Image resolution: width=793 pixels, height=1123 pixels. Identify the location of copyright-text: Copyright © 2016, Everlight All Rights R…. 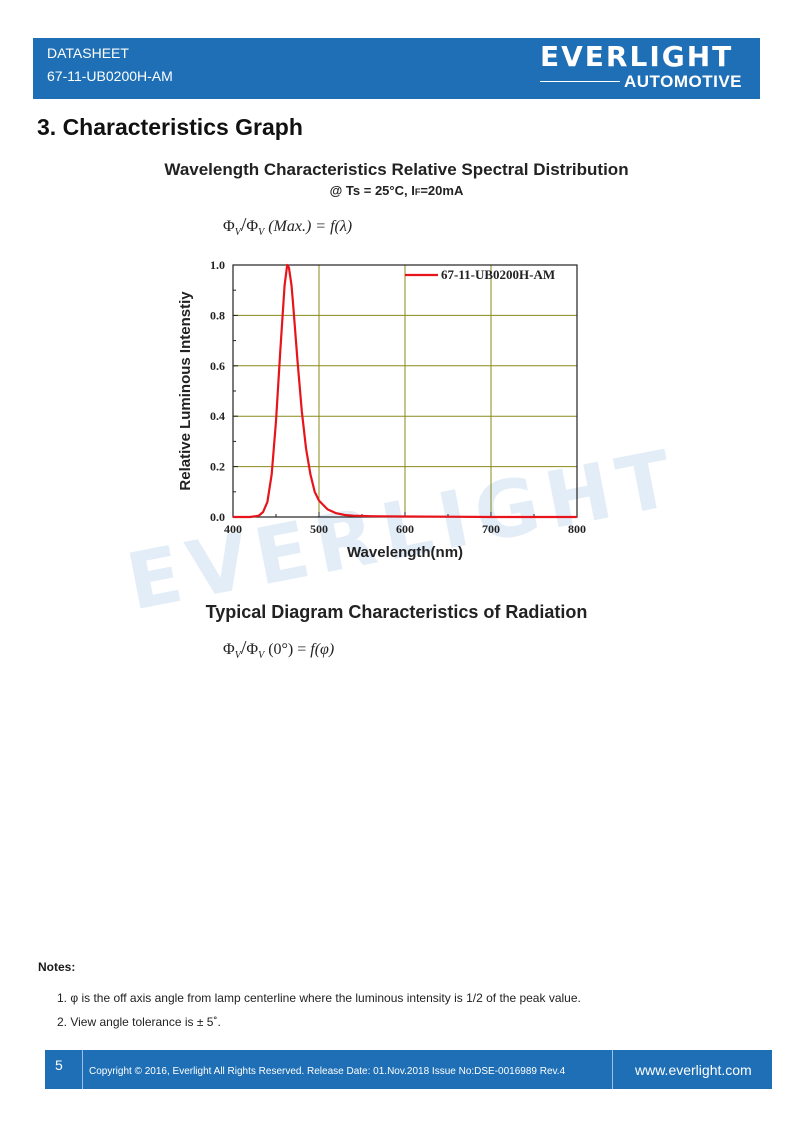
(327, 1071).